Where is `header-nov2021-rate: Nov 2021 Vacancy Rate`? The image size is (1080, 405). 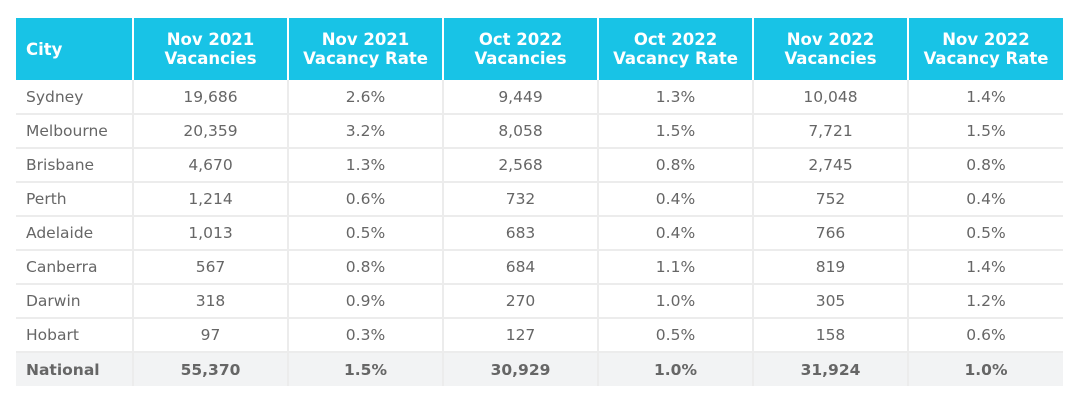
header-nov2021-rate: Nov 2021 Vacancy Rate is located at coordinates (366, 49).